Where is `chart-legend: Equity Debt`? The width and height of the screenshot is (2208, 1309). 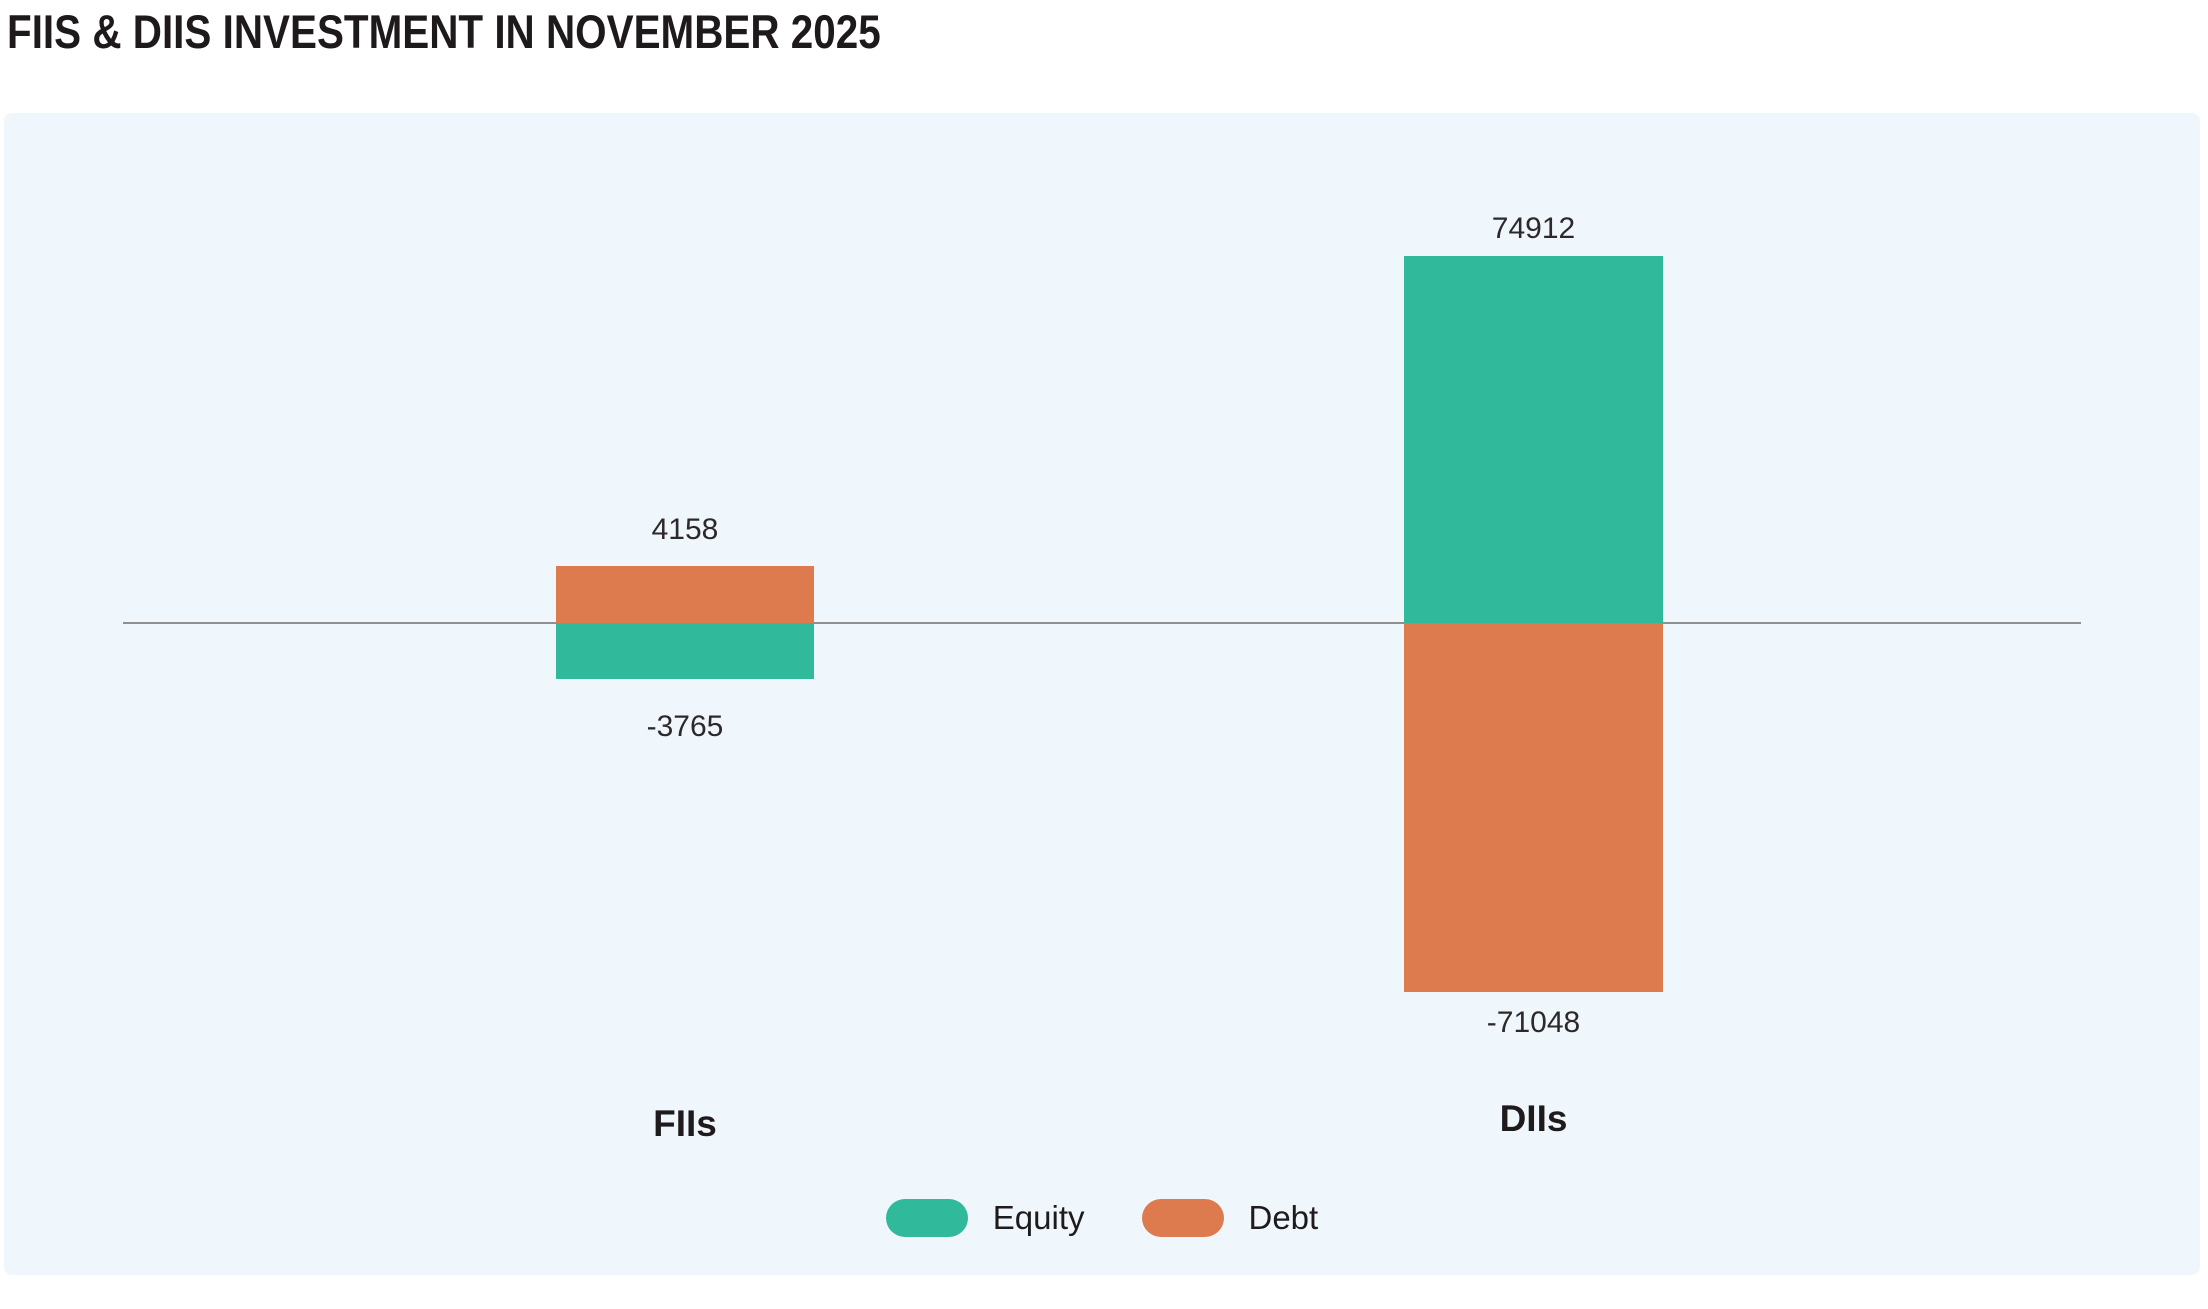 chart-legend: Equity Debt is located at coordinates (1102, 1218).